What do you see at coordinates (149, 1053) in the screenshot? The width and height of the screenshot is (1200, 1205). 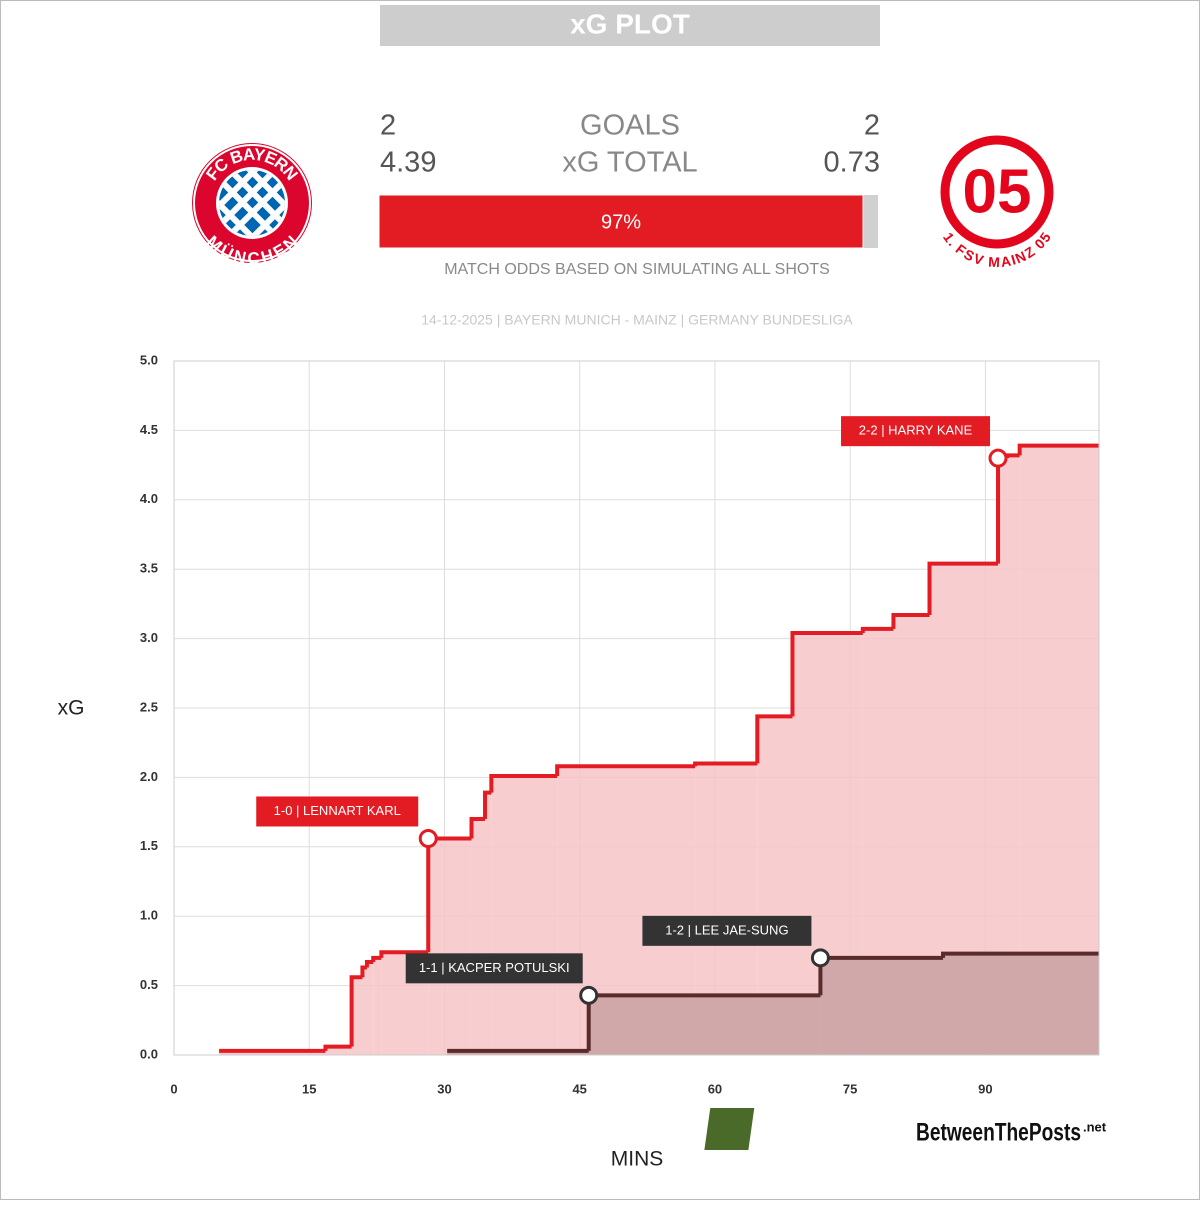 I see `y-tick-label: 0.0` at bounding box center [149, 1053].